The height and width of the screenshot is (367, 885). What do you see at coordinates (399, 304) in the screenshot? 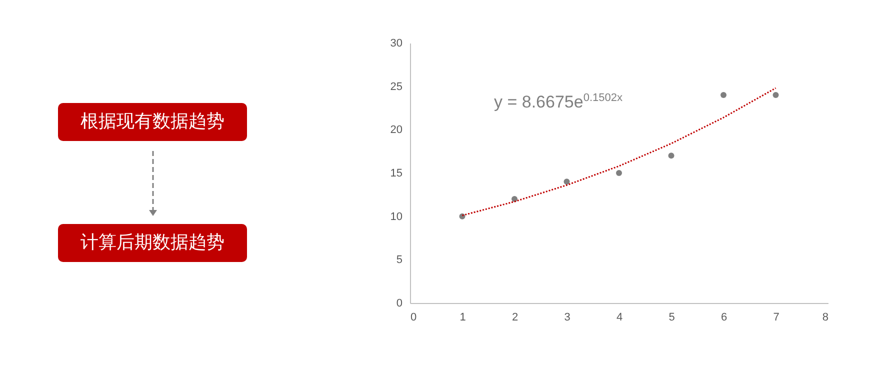
I see `y-tick-label: 0` at bounding box center [399, 304].